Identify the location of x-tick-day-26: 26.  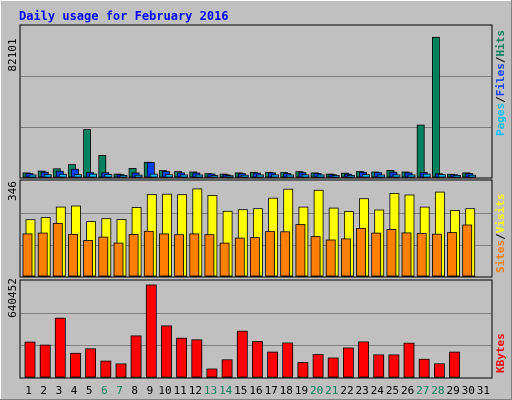
(407, 390).